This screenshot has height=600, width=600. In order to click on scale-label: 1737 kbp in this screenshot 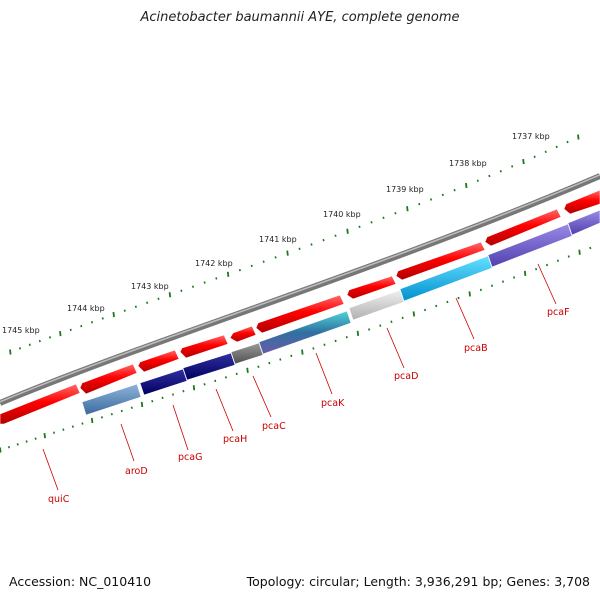, I will do `click(531, 136)`.